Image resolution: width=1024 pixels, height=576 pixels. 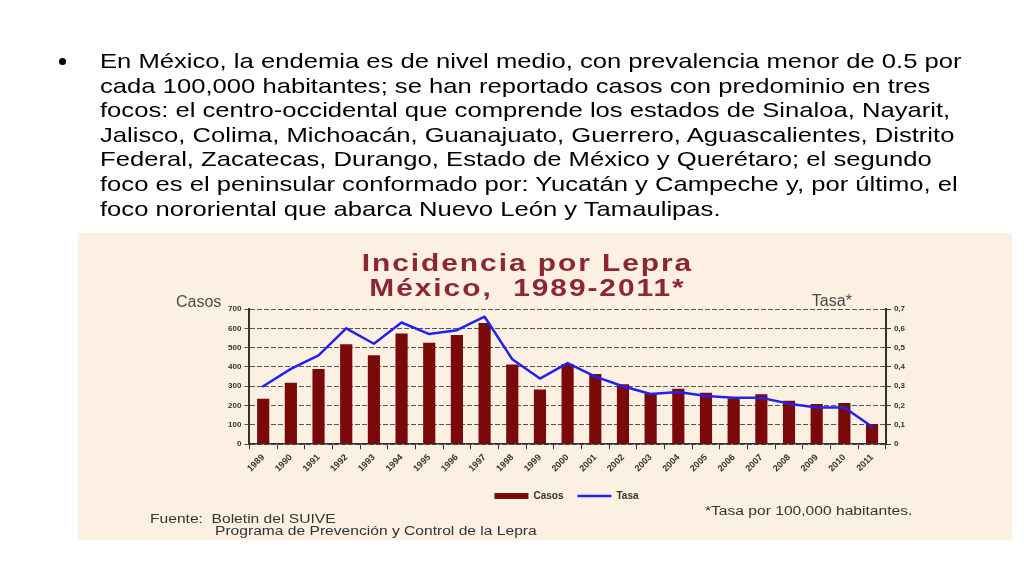 I want to click on source-note: Fuente: Boletin del SUIVE Programa de Prevención y Control de la Lepra, so click(x=343, y=525).